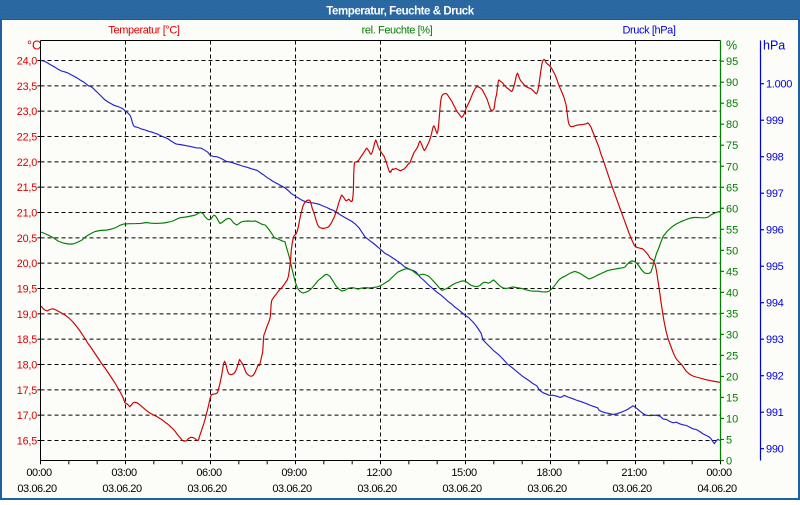  I want to click on svg-text: 17,5, so click(27, 391).